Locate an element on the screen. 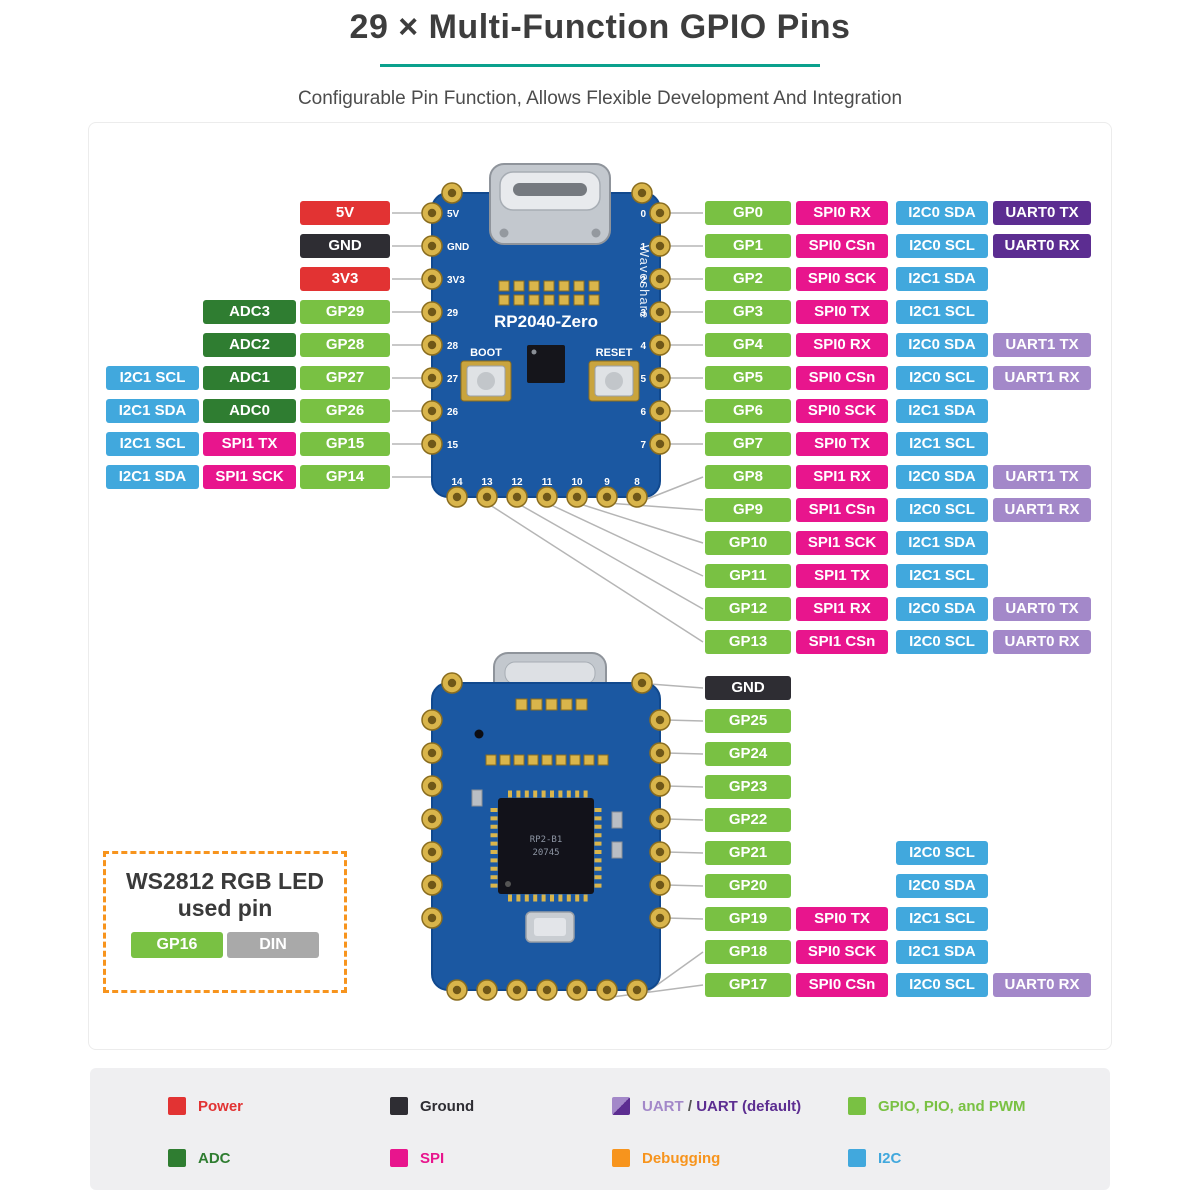  legend-label: Power is located at coordinates (221, 1106).